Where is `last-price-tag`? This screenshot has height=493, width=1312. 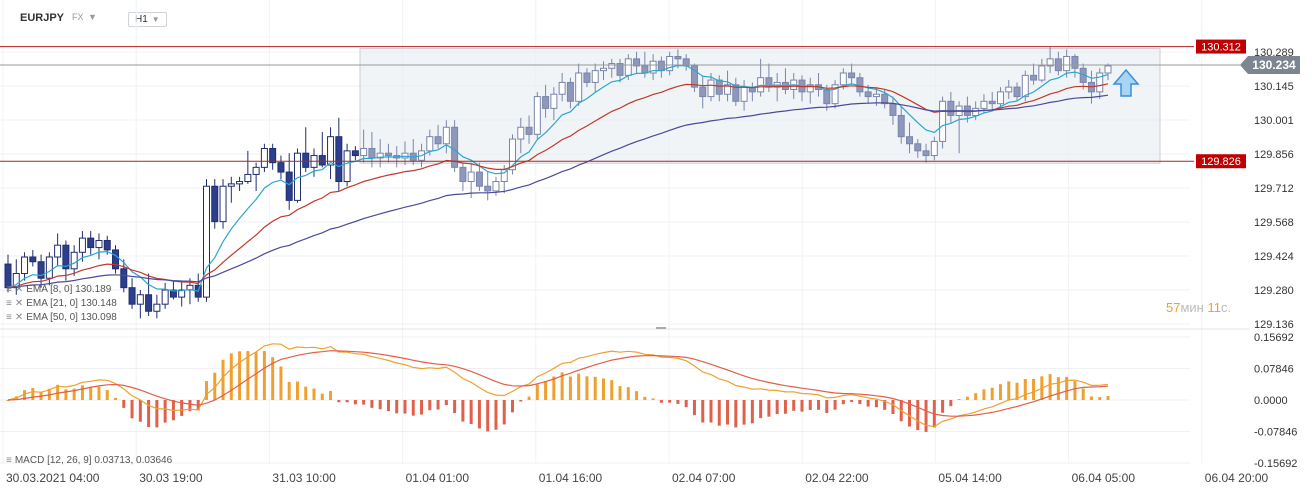 last-price-tag is located at coordinates (1270, 64).